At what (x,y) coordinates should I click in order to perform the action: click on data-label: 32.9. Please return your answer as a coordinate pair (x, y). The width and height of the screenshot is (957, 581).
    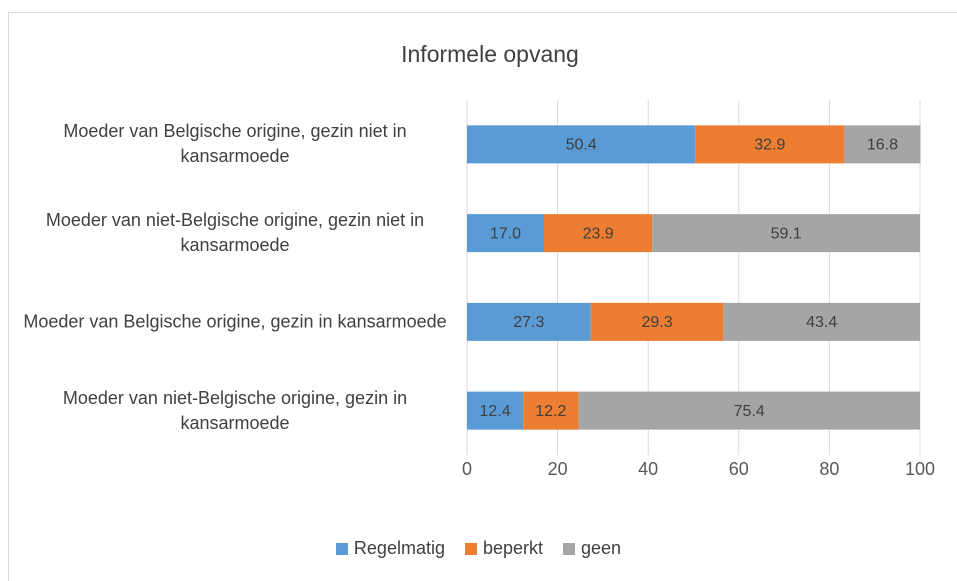
    Looking at the image, I should click on (769, 145).